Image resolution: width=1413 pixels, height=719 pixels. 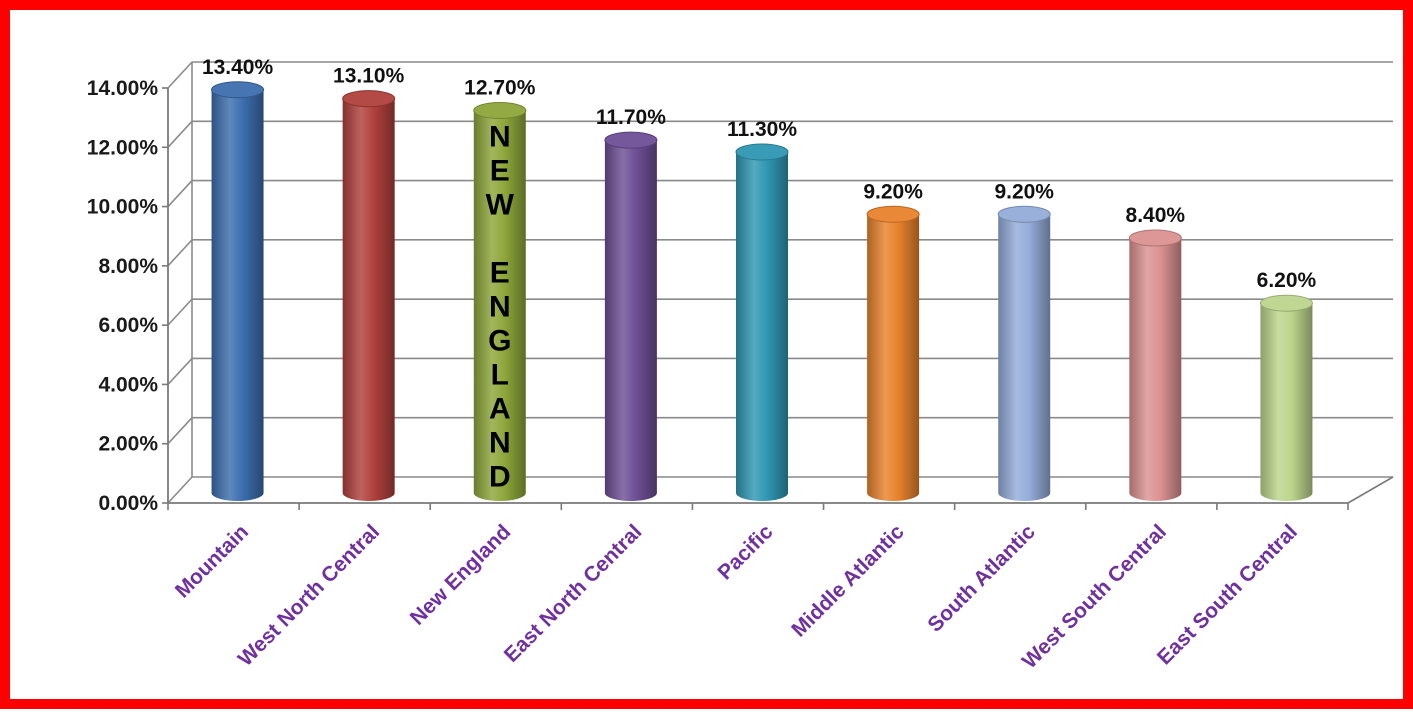 I want to click on data-label: 8.40%, so click(x=1156, y=215).